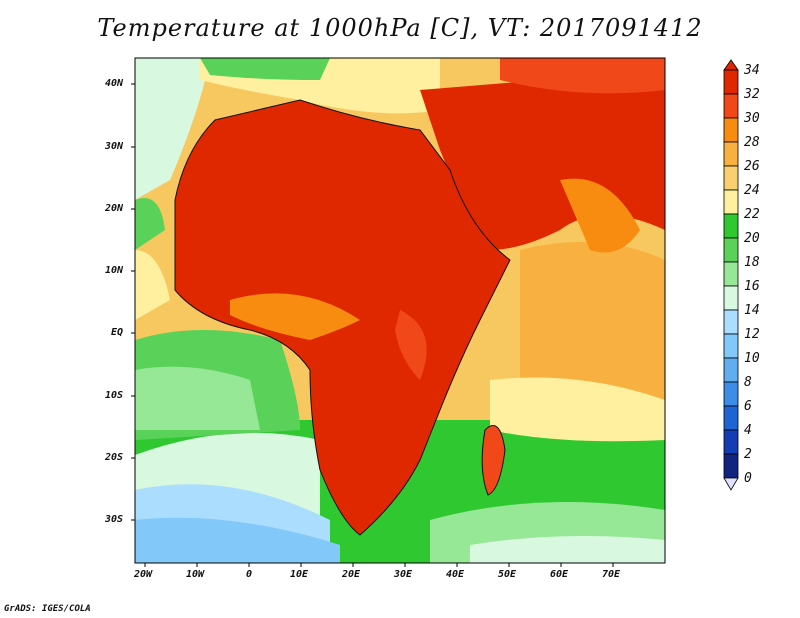  What do you see at coordinates (752, 358) in the screenshot?
I see `colorbar-label: 10` at bounding box center [752, 358].